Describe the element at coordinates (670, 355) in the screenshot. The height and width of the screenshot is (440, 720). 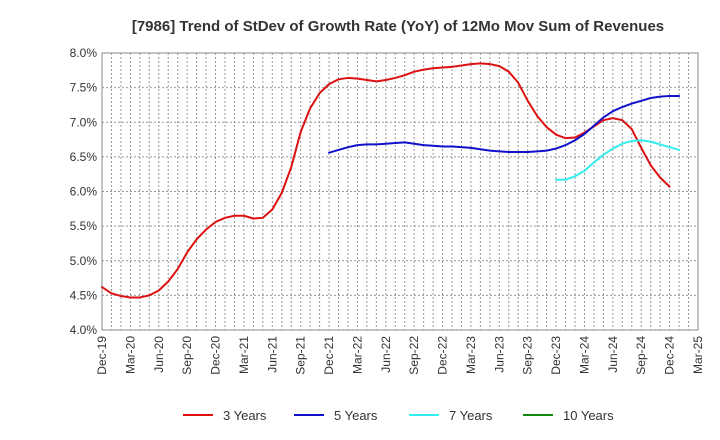
I see `x-tick-label: Dec-24` at that location.